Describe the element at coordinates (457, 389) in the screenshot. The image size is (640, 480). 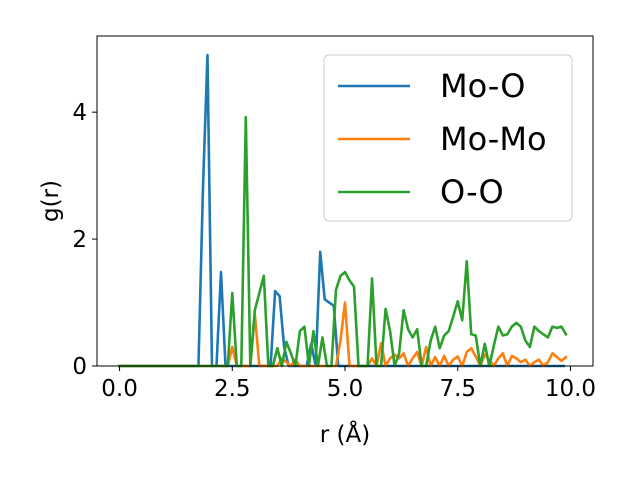
I see `x-tick-label: 7.5` at that location.